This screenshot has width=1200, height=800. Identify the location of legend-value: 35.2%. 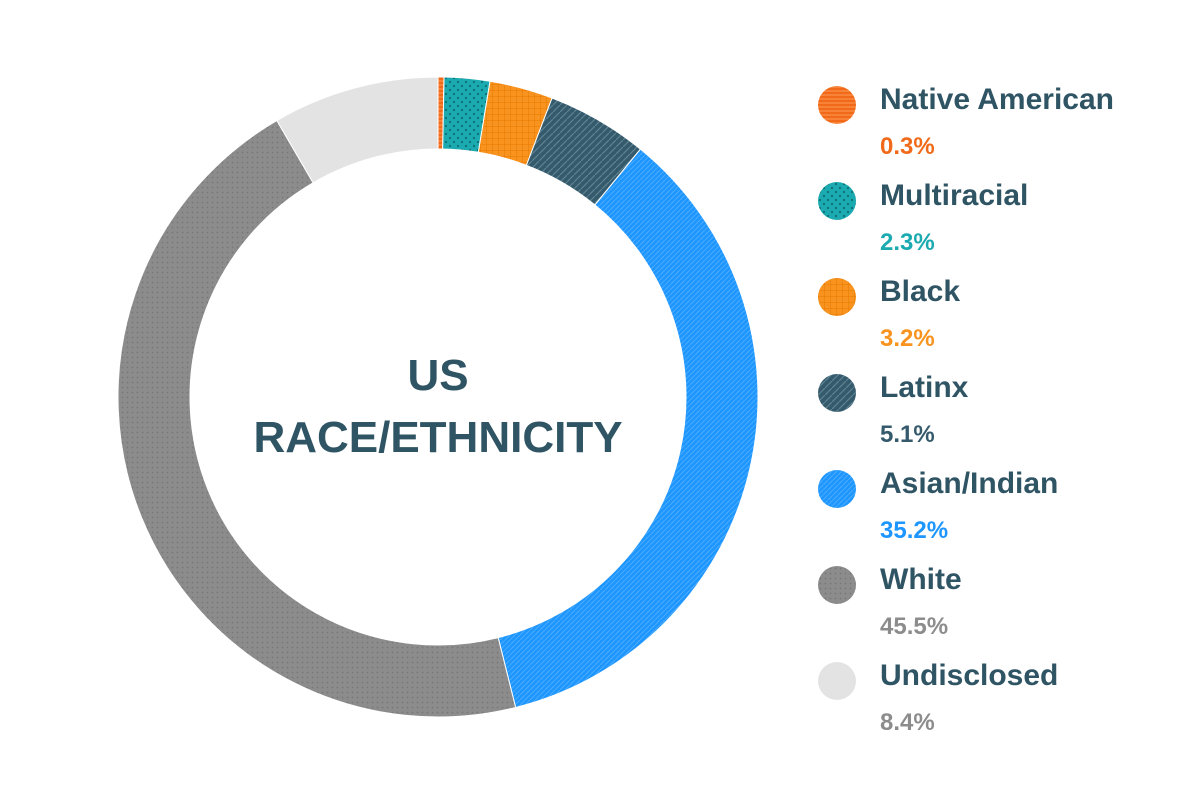
(914, 530).